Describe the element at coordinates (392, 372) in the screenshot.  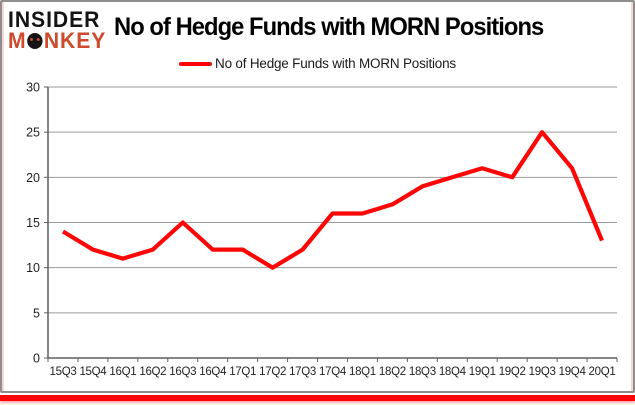
I see `x-tick-label: 18Q2` at that location.